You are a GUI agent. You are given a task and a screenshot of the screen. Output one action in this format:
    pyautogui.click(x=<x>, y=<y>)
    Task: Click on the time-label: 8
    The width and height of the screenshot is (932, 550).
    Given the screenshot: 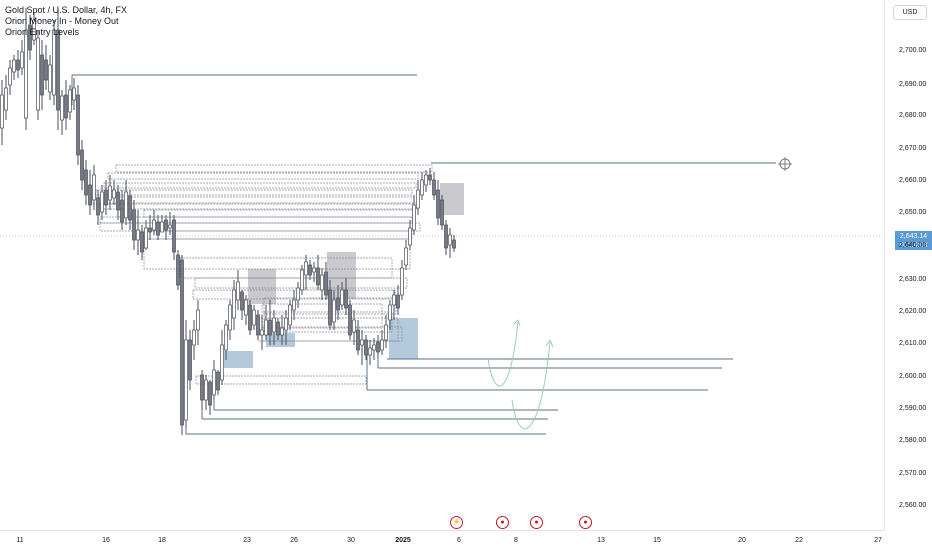 What is the action you would take?
    pyautogui.click(x=516, y=540)
    